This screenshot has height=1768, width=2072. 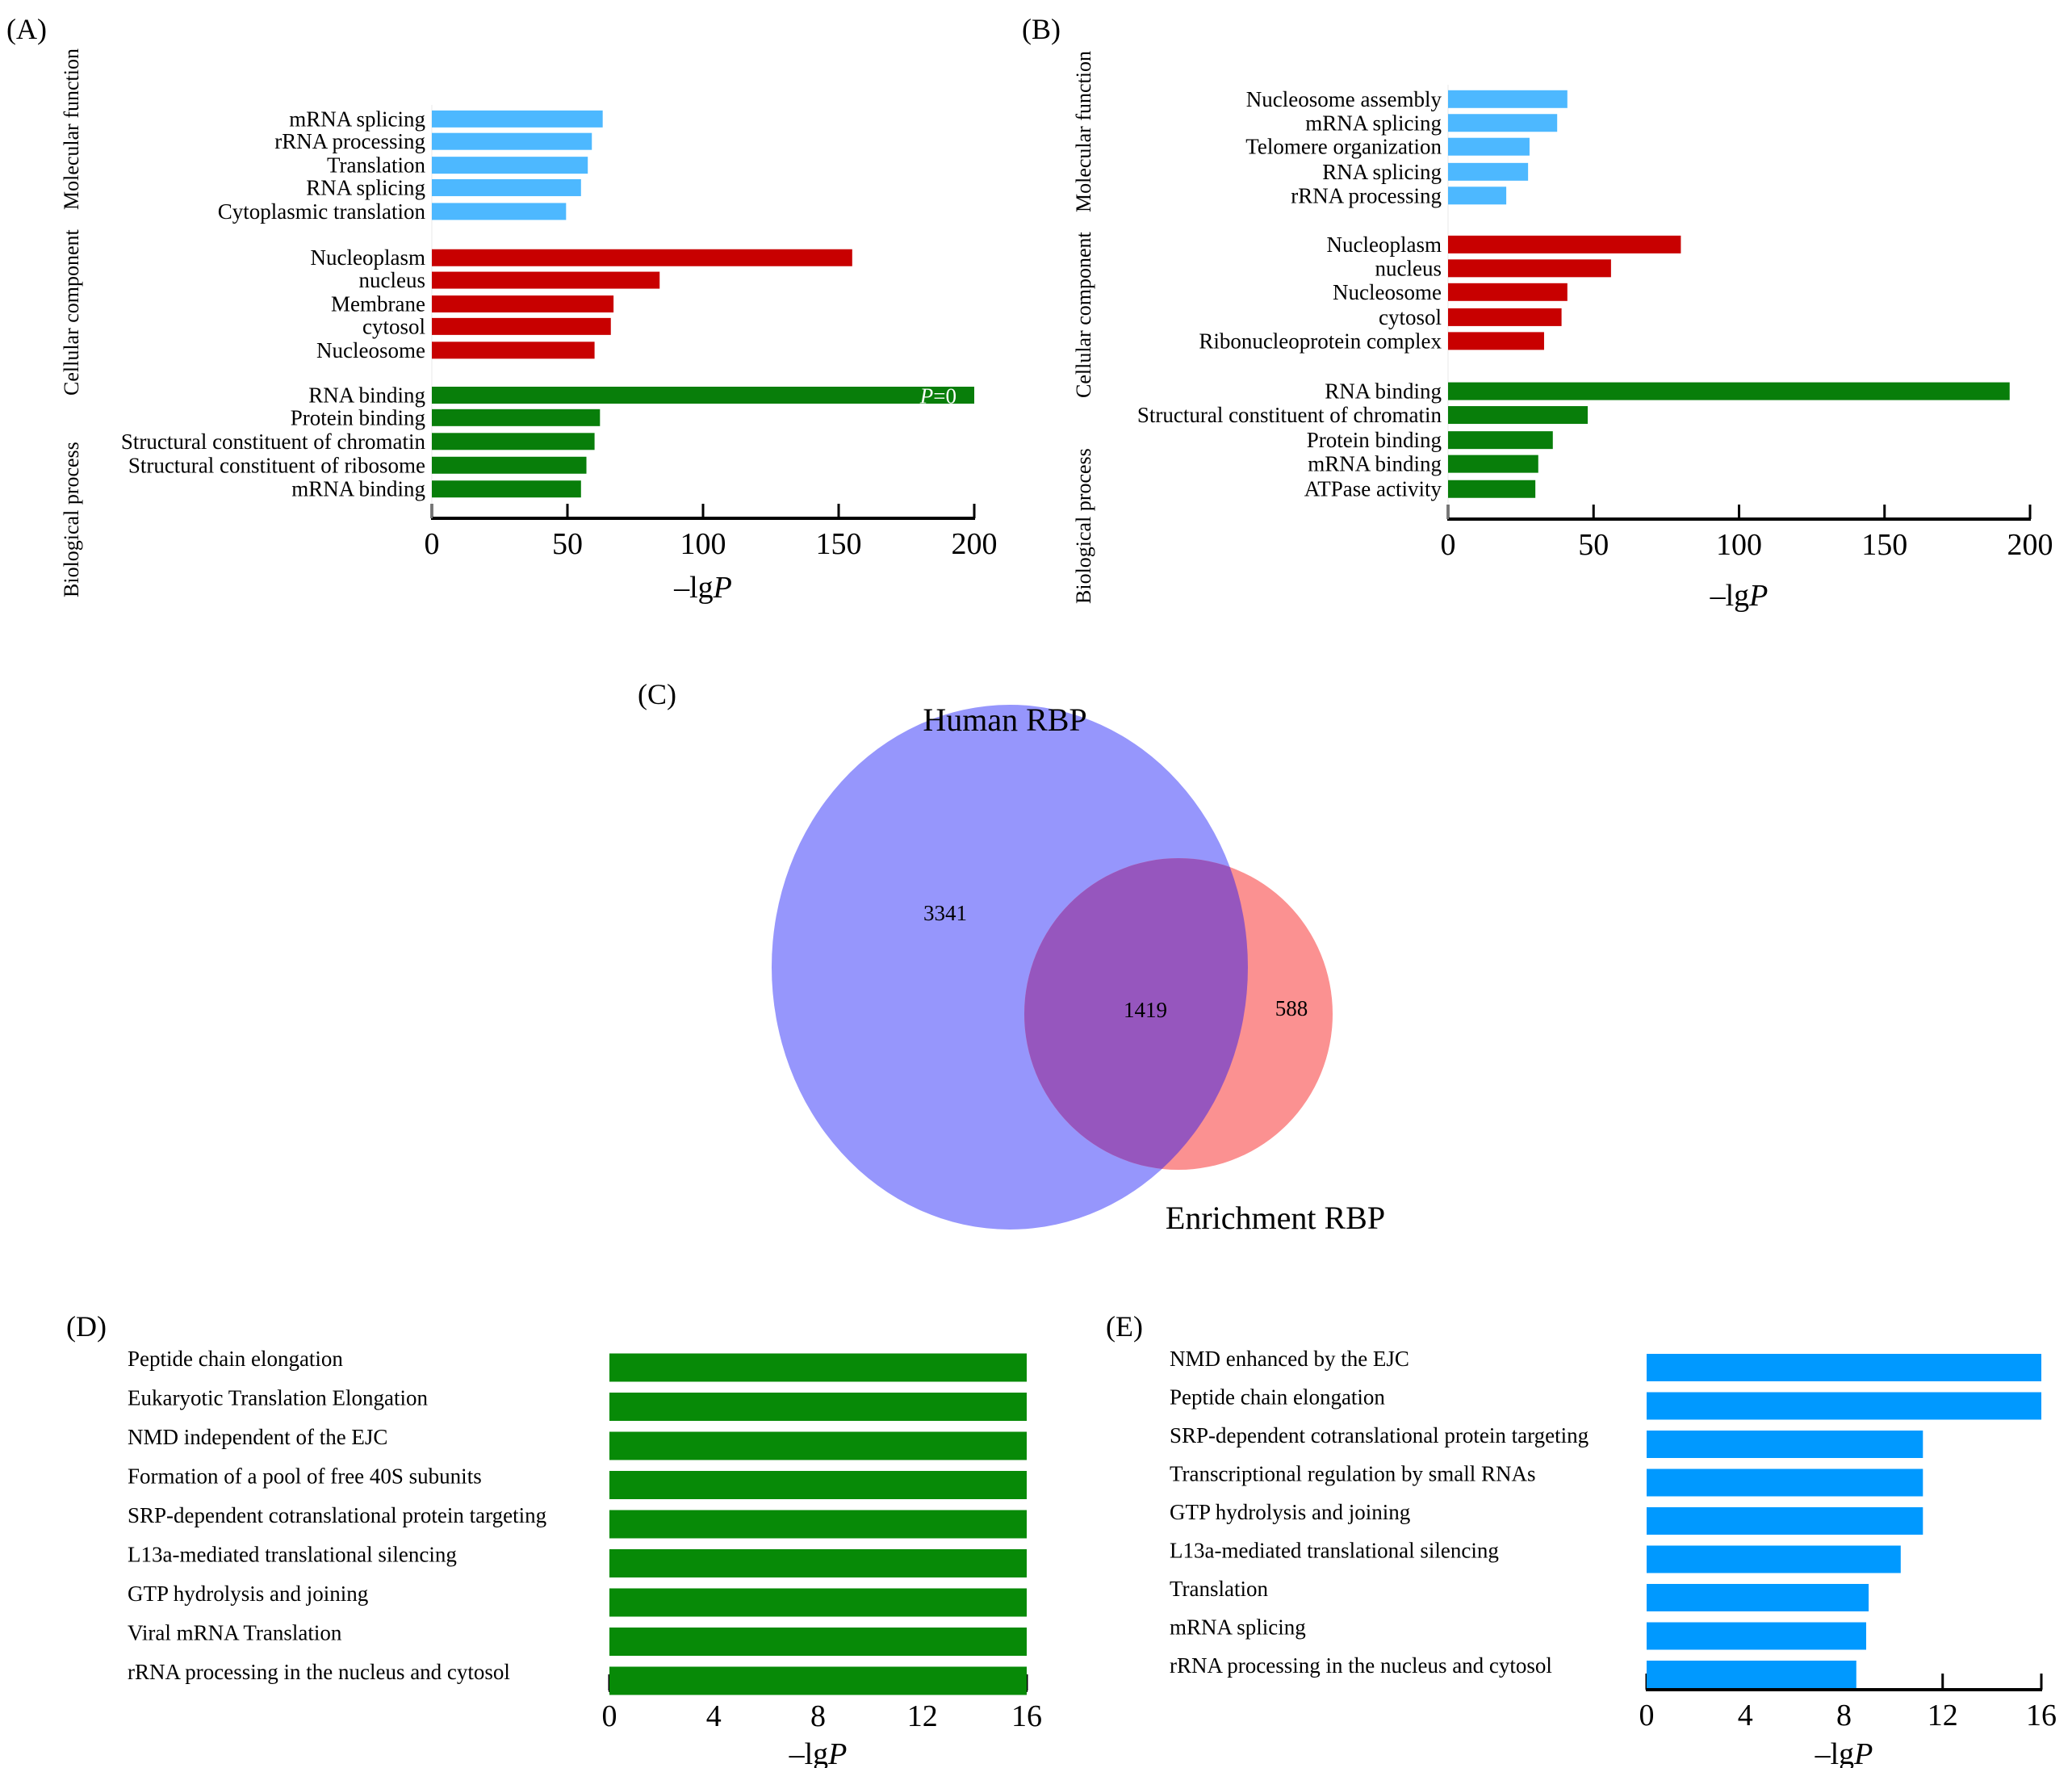 What do you see at coordinates (1384, 245) in the screenshot?
I see `bar-label: Nucleoplasm` at bounding box center [1384, 245].